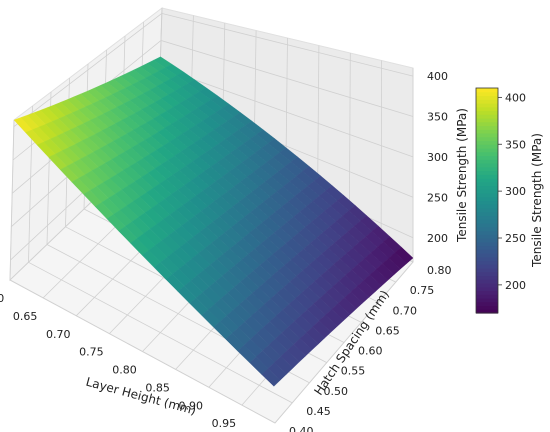 The height and width of the screenshot is (432, 550). What do you see at coordinates (437, 76) in the screenshot?
I see `z-tick-label: 400` at bounding box center [437, 76].